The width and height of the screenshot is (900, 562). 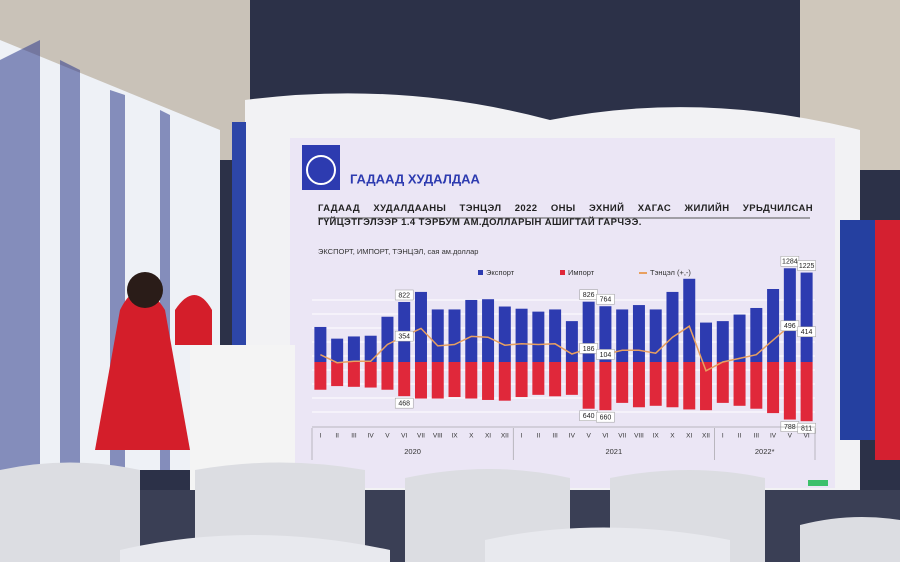 I want to click on screen-indicator, so click(x=818, y=483).